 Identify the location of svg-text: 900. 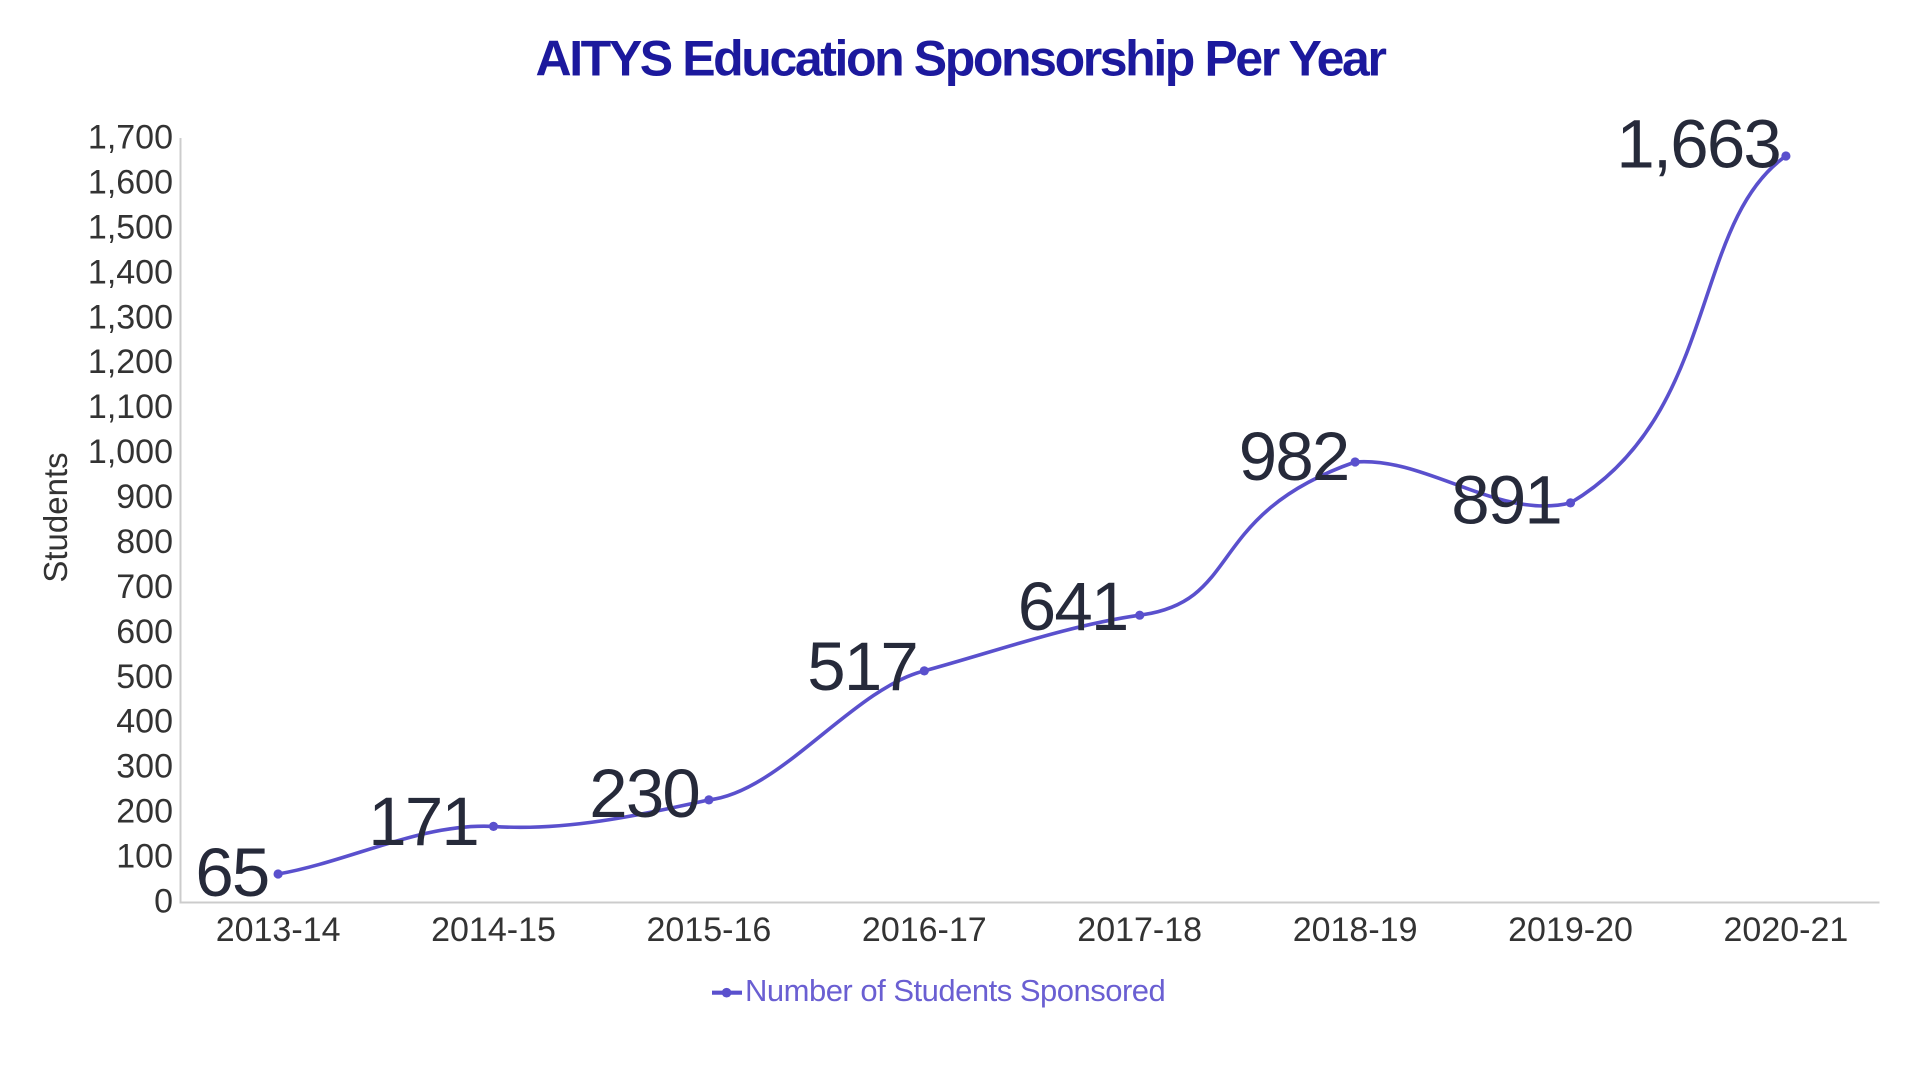
(144, 497).